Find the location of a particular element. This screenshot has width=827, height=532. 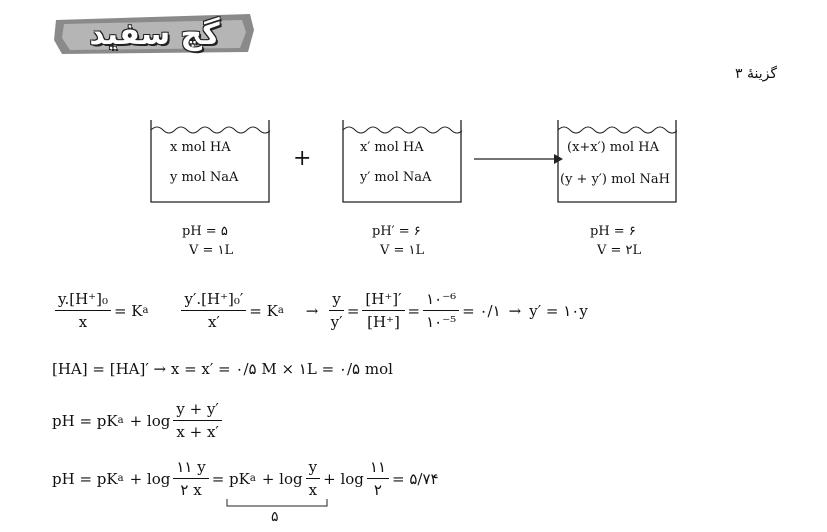

fraction-denominator: ۱۰⁻⁵ is located at coordinates (441, 322).